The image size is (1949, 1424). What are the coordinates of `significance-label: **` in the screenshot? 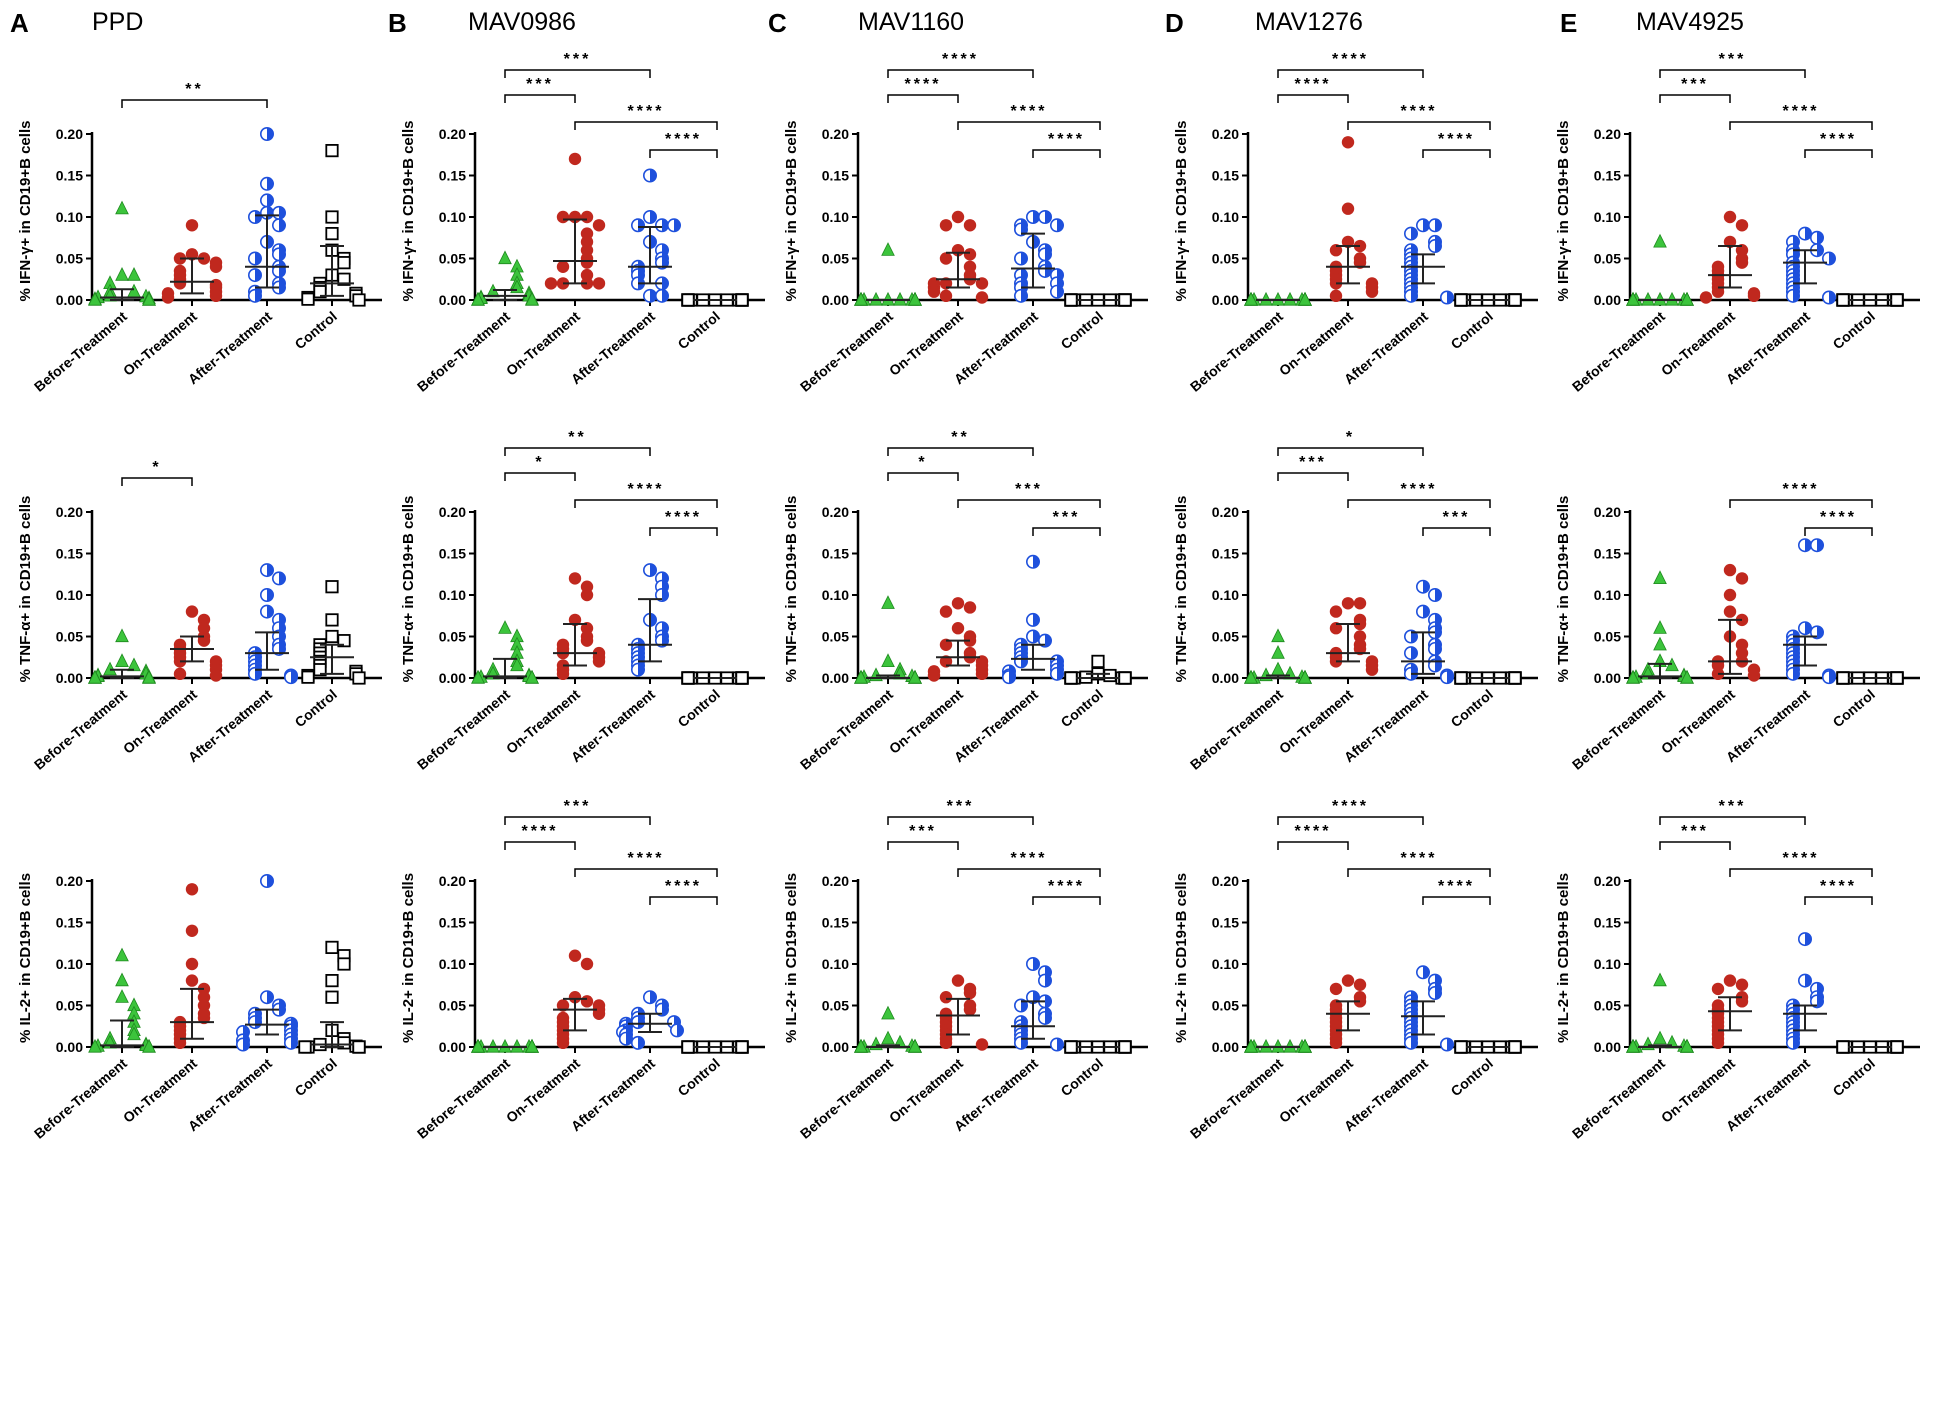 It's located at (194, 89).